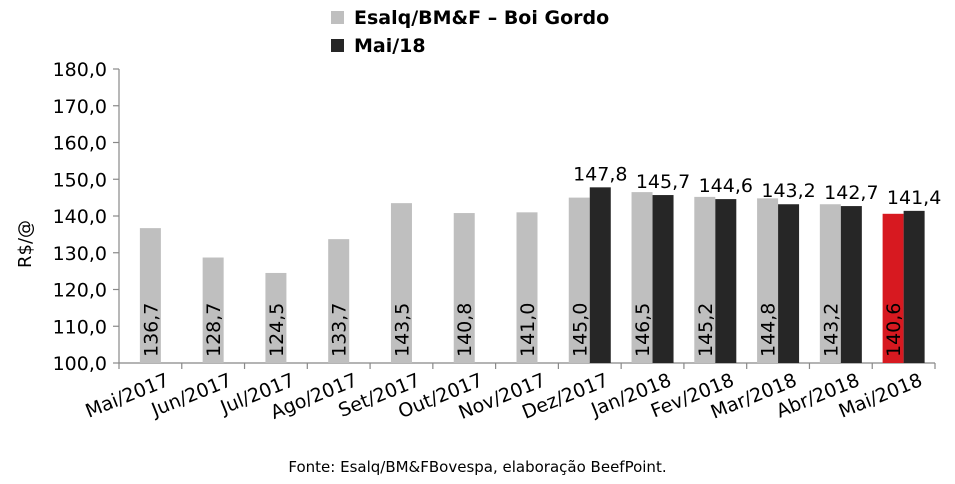 The width and height of the screenshot is (955, 484). Describe the element at coordinates (151, 330) in the screenshot. I see `data-label-esalq: 136,7` at that location.